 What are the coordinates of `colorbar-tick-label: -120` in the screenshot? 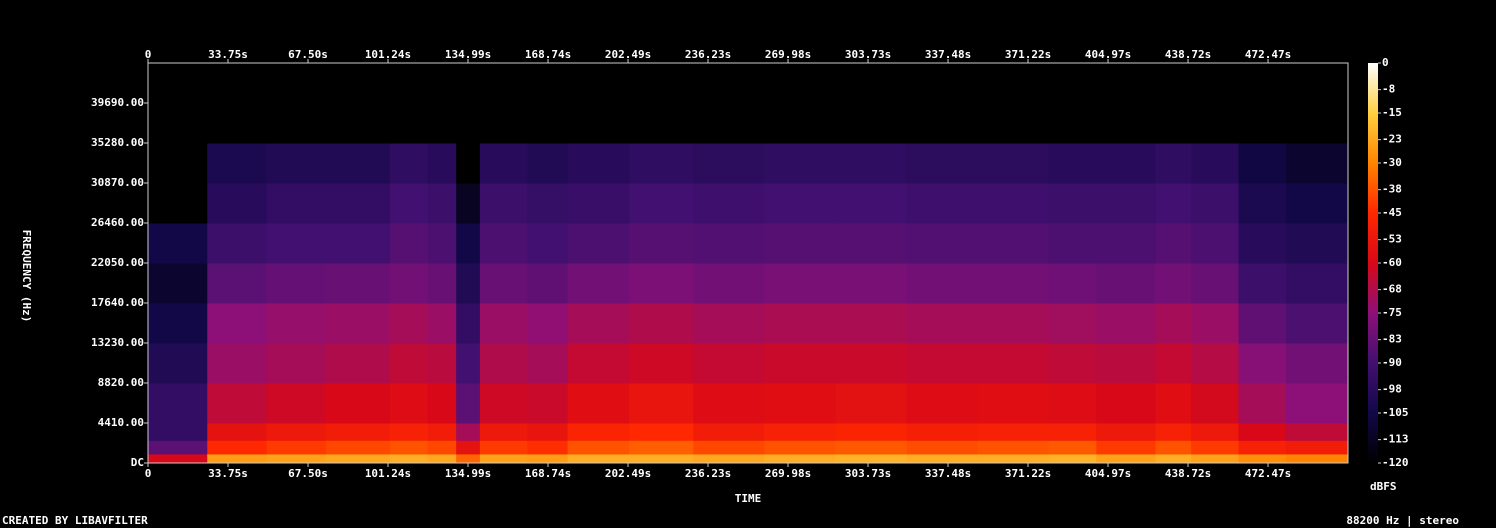 It's located at (1395, 462).